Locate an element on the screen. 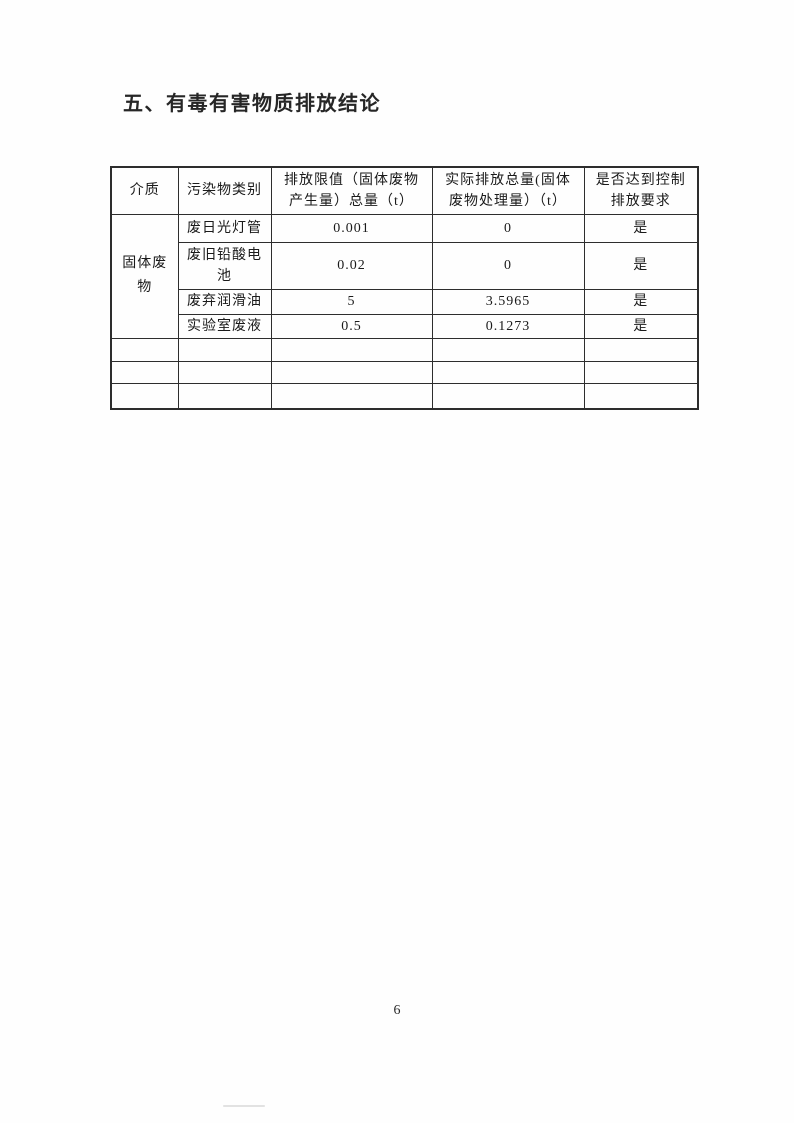 The width and height of the screenshot is (794, 1123). col-header-line: 是否达到控制 is located at coordinates (640, 180).